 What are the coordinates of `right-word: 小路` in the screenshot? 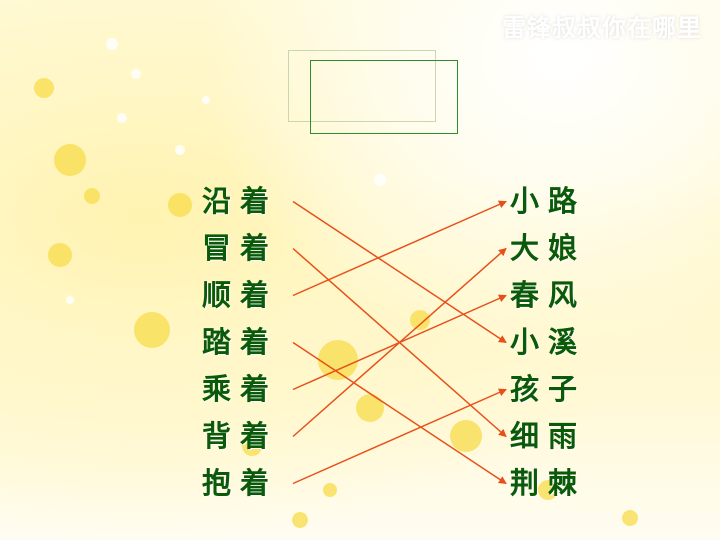 It's located at (548, 201).